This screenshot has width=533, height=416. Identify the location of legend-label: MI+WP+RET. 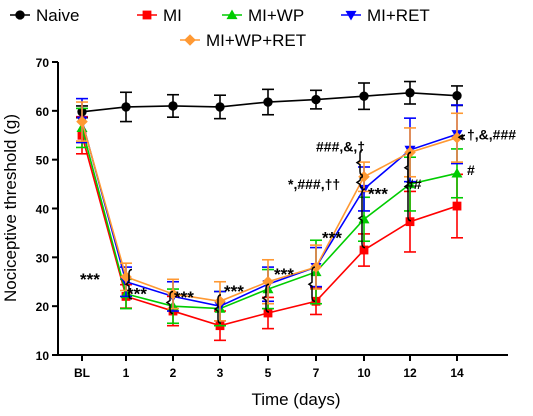
(256, 40).